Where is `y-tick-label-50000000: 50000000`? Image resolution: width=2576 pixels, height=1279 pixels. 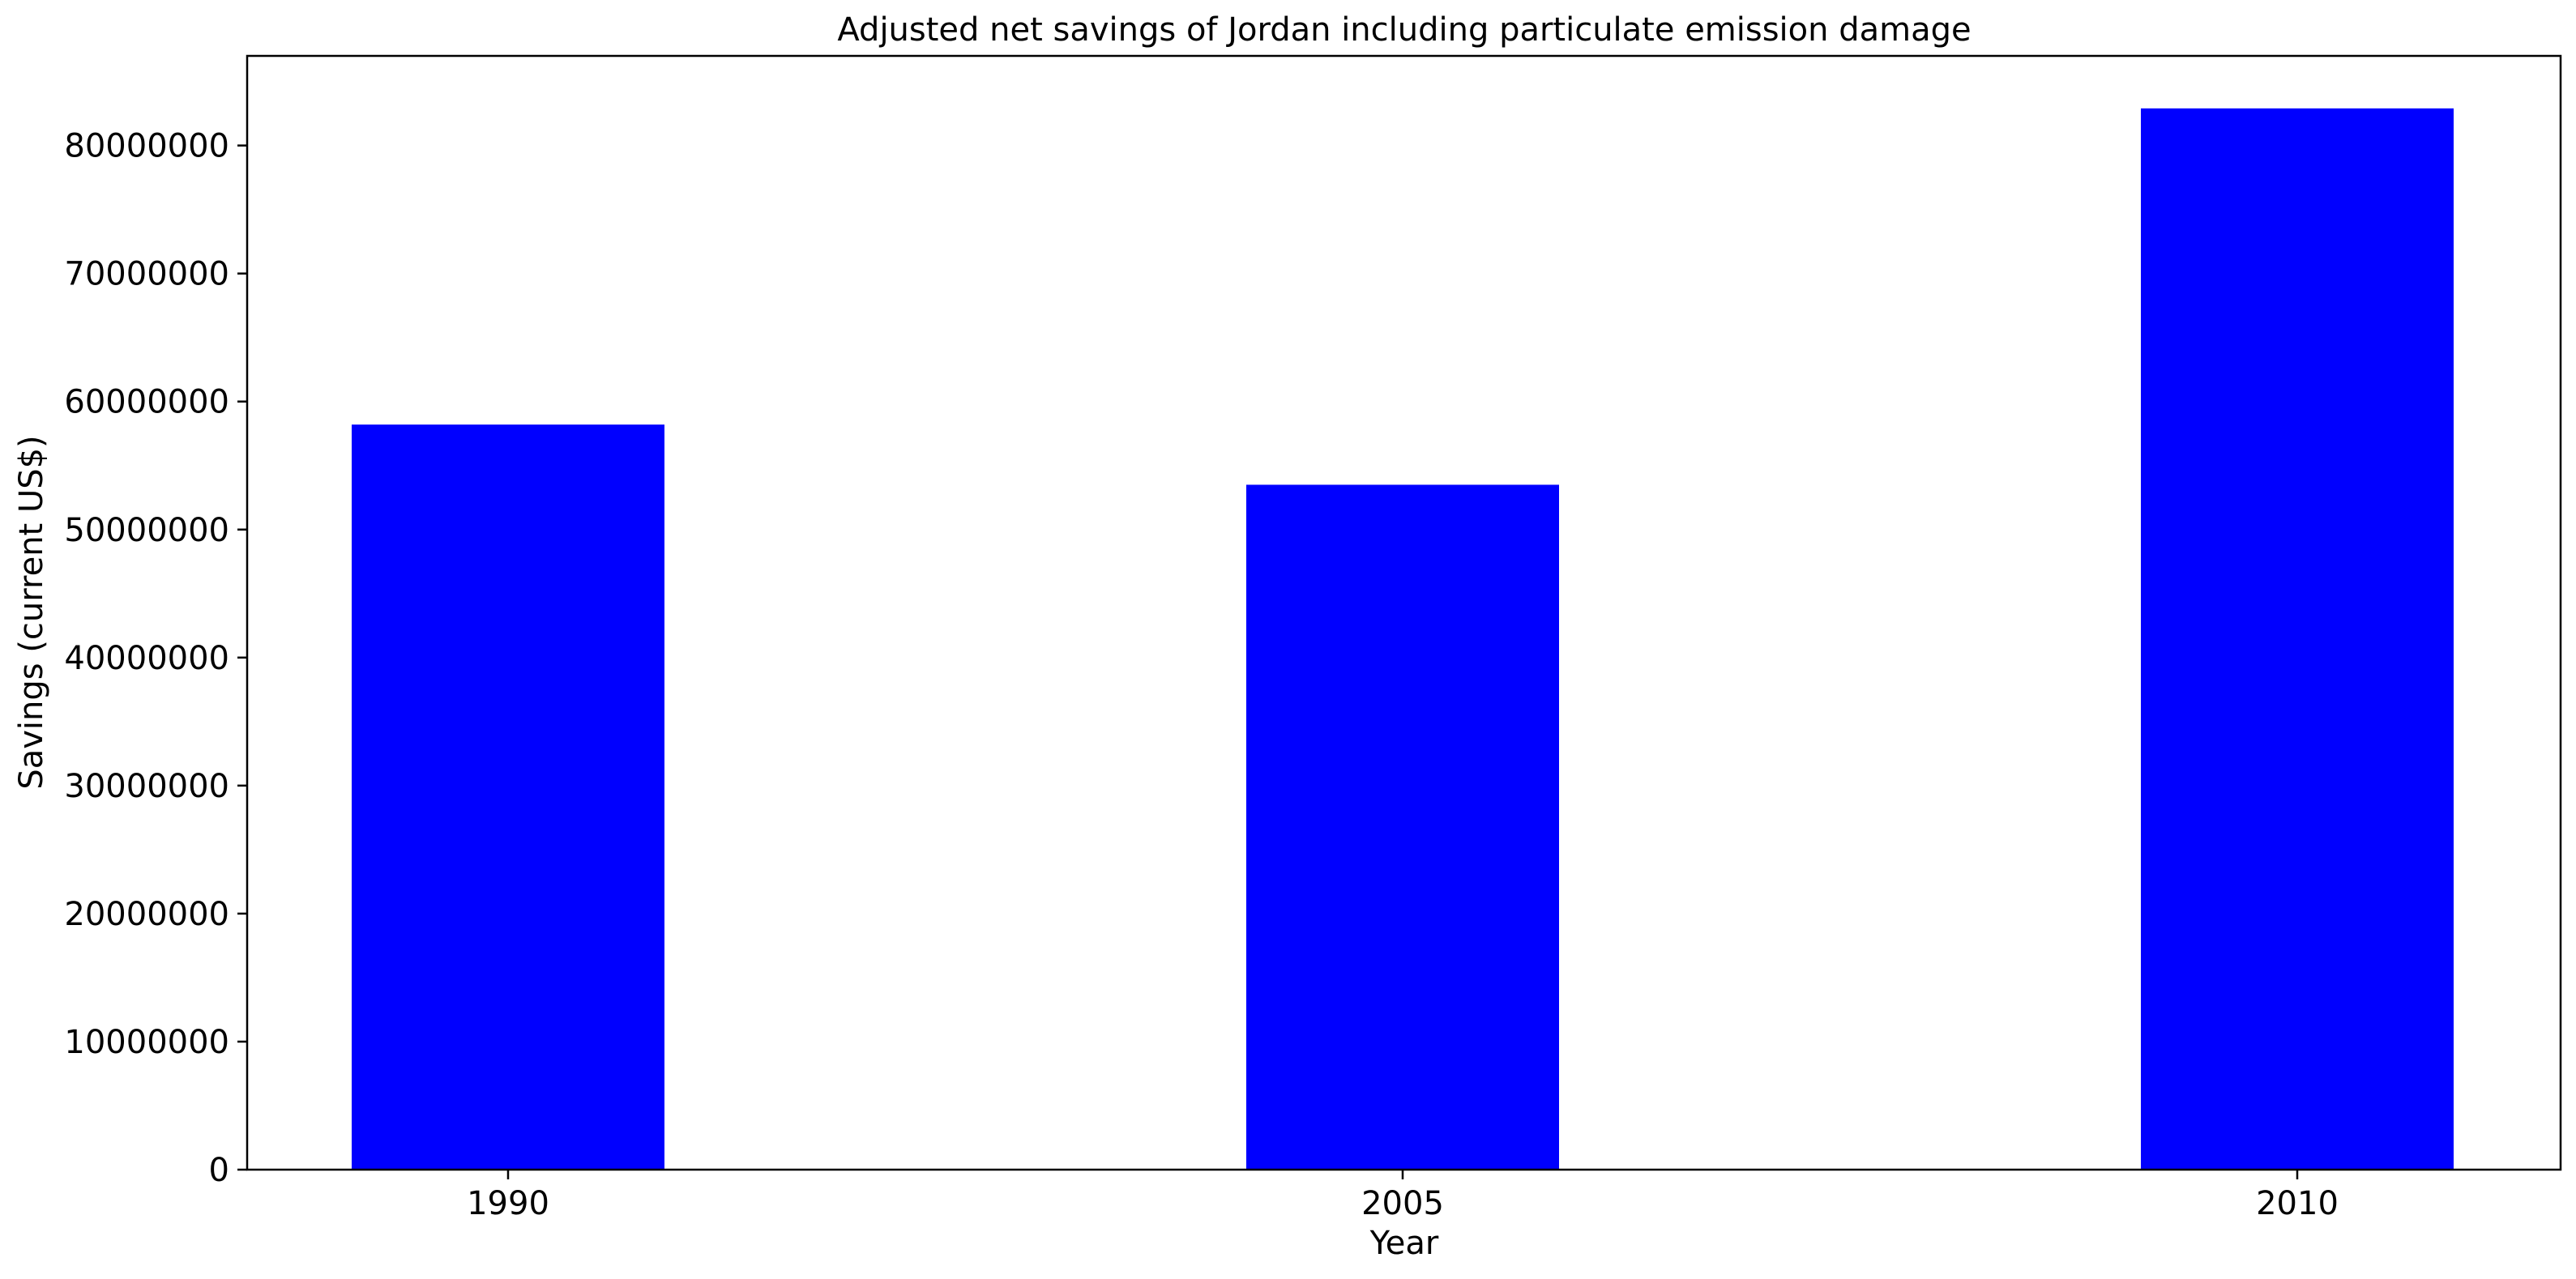
y-tick-label-50000000: 50000000 is located at coordinates (146, 530).